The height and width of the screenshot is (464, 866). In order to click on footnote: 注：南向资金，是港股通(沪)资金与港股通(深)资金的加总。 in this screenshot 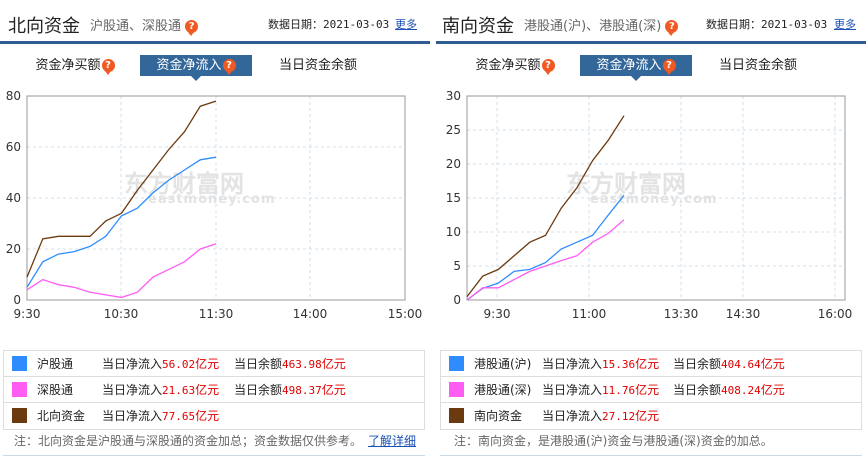, I will do `click(613, 441)`.